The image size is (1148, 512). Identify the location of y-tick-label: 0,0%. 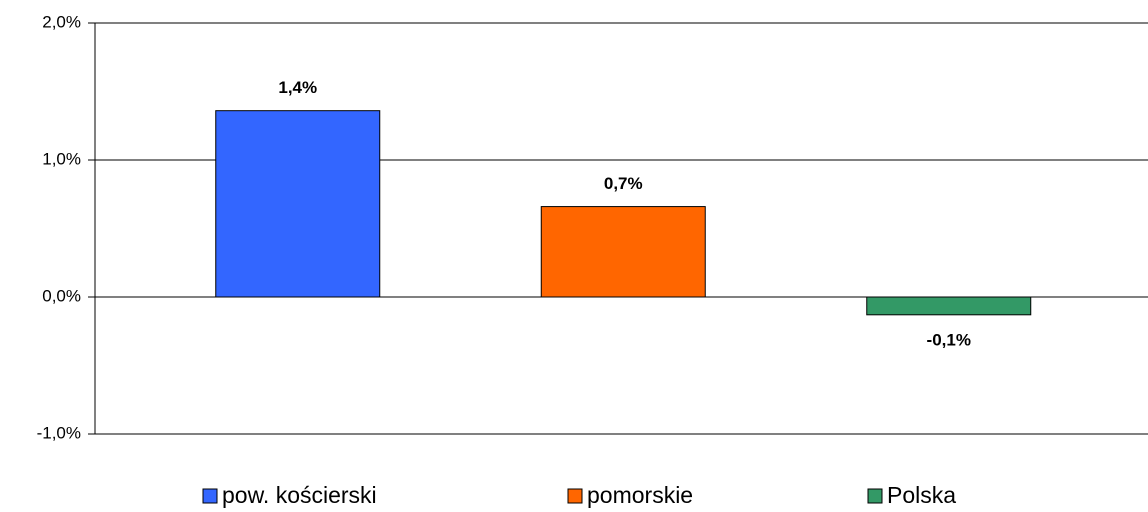
(61, 295).